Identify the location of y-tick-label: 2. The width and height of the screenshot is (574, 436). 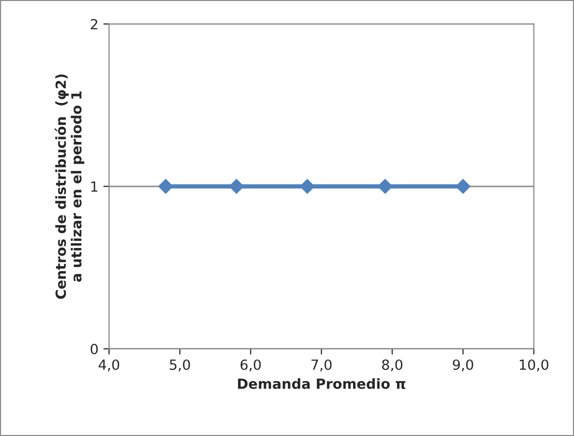
(94, 24).